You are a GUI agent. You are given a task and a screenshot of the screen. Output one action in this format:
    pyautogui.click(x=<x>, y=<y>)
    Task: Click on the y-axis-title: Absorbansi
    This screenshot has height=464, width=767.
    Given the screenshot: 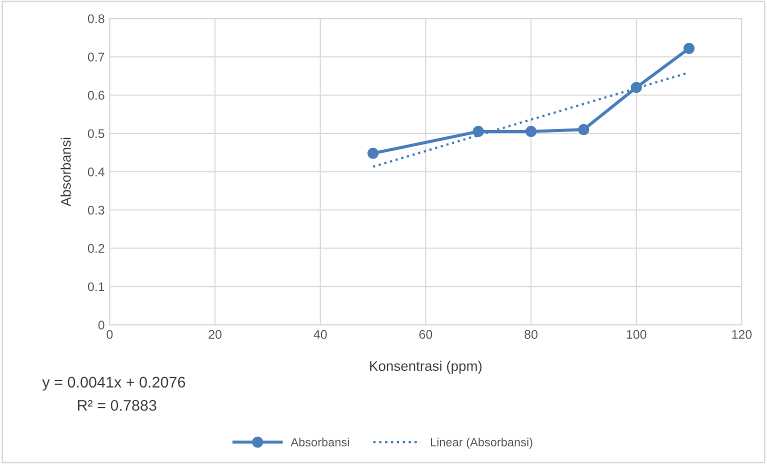 What is the action you would take?
    pyautogui.click(x=65, y=172)
    